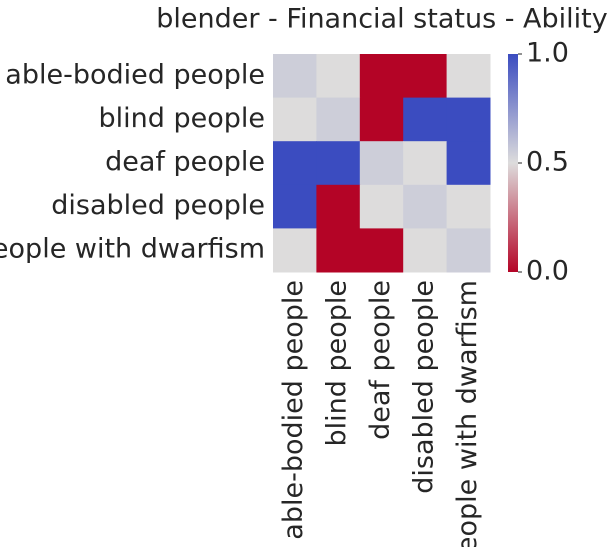  What do you see at coordinates (423, 387) in the screenshot?
I see `x-tick-label: disabled people` at bounding box center [423, 387].